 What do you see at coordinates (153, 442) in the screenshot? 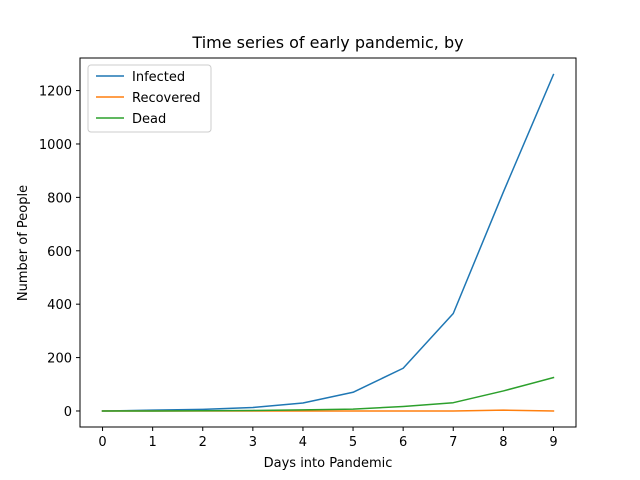
I see `x-tick-label: 1` at bounding box center [153, 442].